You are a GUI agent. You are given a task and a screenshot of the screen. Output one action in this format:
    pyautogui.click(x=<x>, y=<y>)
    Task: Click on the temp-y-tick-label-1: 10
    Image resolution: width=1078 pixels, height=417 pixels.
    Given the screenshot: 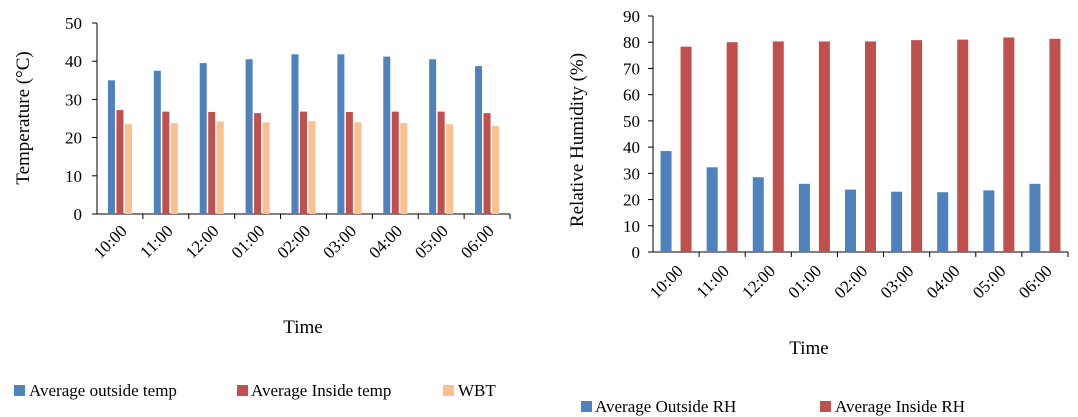 What is the action you would take?
    pyautogui.click(x=73, y=176)
    